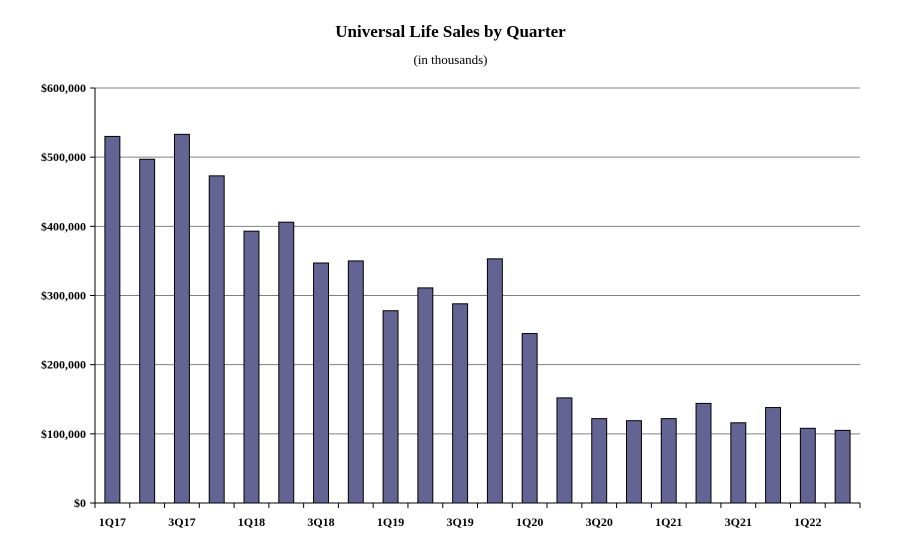 This screenshot has height=552, width=901. I want to click on y-tick-label: $400,000, so click(63, 226).